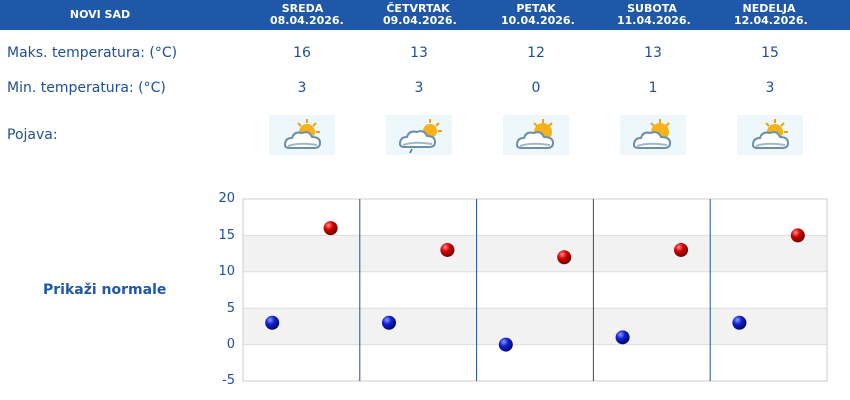 The width and height of the screenshot is (850, 400). What do you see at coordinates (105, 290) in the screenshot?
I see `show-normals-link: Prikaži normale` at bounding box center [105, 290].